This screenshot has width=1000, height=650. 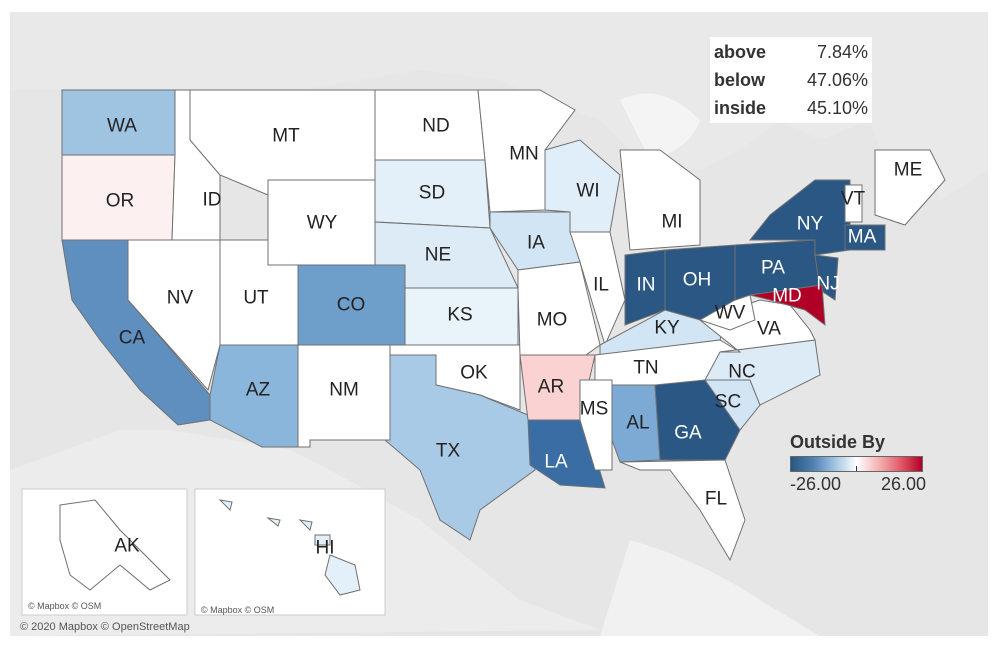 I want to click on state-label-hi: HI, so click(x=325, y=548).